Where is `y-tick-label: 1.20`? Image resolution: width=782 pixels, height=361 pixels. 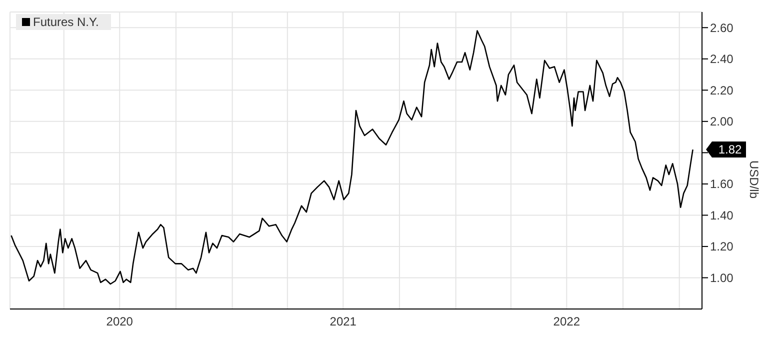
y-tick-label: 1.20 is located at coordinates (722, 247).